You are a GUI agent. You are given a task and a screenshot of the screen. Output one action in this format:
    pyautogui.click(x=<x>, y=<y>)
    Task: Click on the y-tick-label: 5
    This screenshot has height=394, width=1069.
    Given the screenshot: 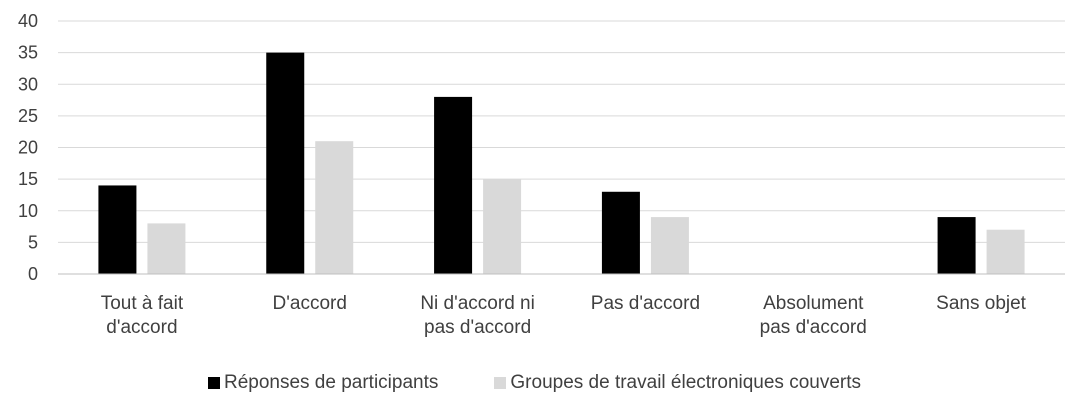 What is the action you would take?
    pyautogui.click(x=33, y=242)
    